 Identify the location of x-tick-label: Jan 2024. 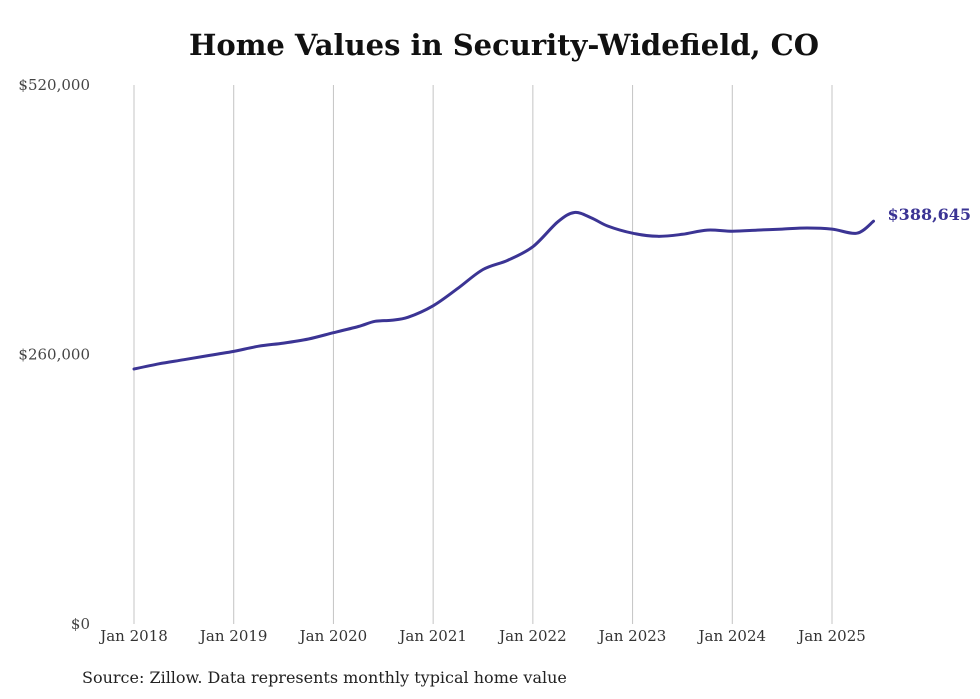
(732, 636).